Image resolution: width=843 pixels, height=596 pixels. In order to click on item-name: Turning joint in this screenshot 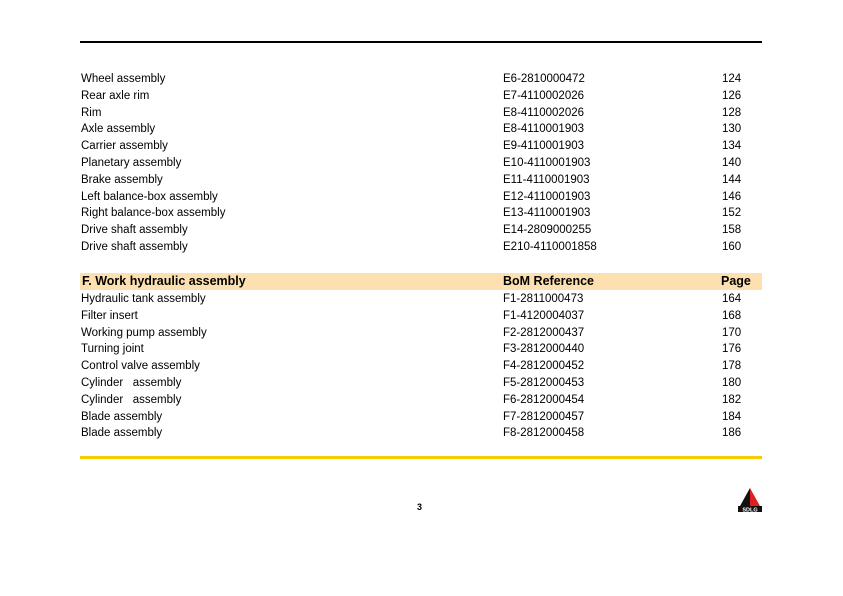, I will do `click(112, 349)`.